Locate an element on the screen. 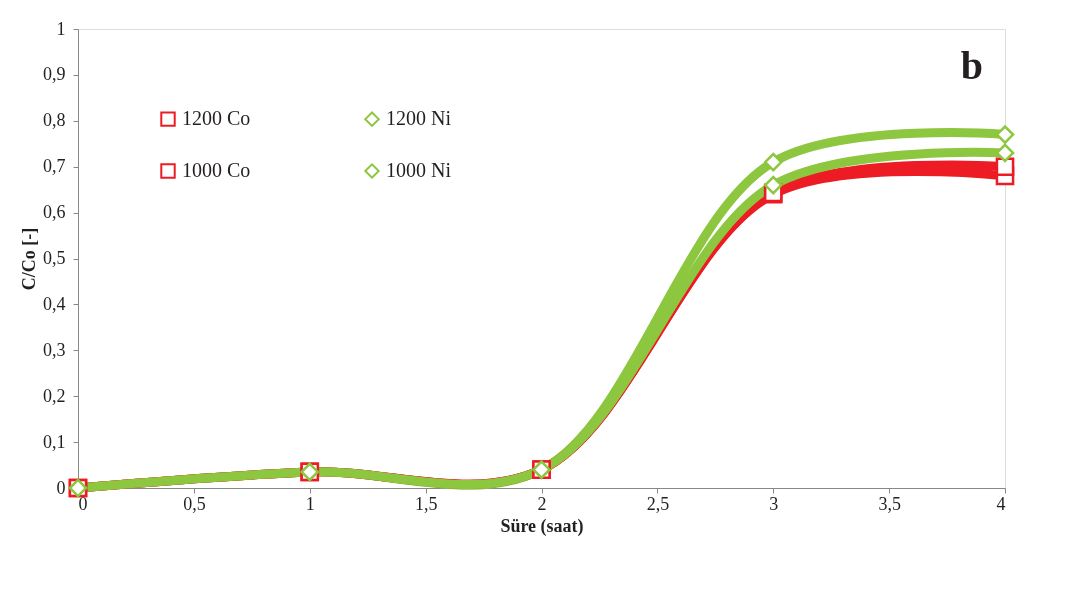 The image size is (1077, 609). x-tick-label: 0 is located at coordinates (83, 503).